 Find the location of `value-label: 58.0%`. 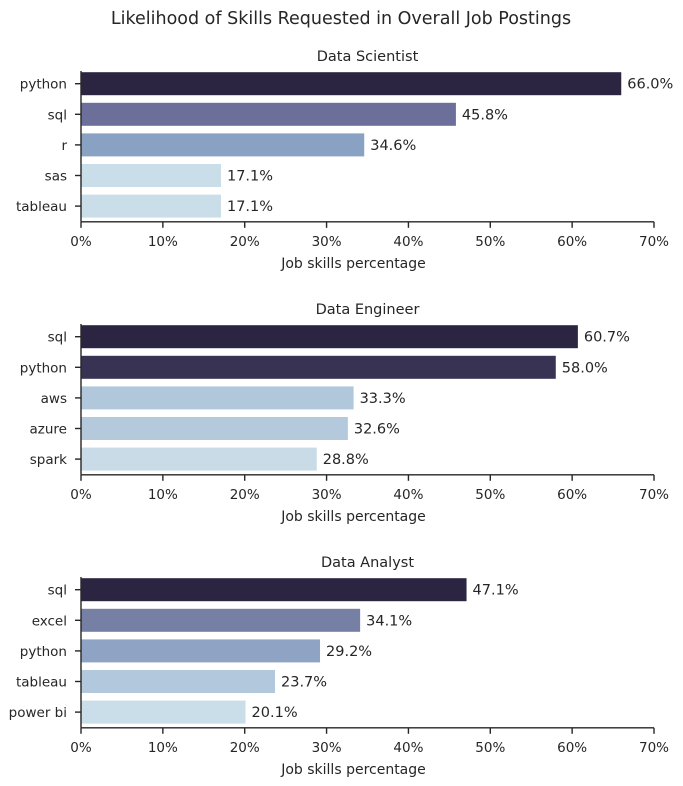

value-label: 58.0% is located at coordinates (585, 368).